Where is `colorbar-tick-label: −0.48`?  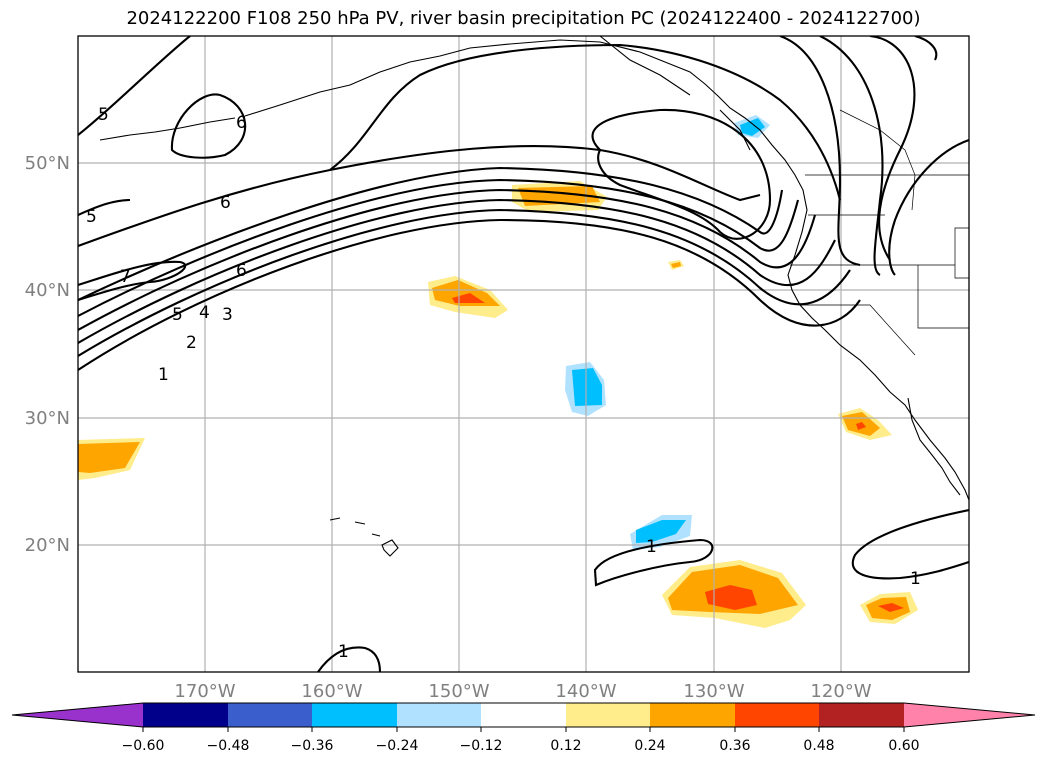 colorbar-tick-label: −0.48 is located at coordinates (228, 746).